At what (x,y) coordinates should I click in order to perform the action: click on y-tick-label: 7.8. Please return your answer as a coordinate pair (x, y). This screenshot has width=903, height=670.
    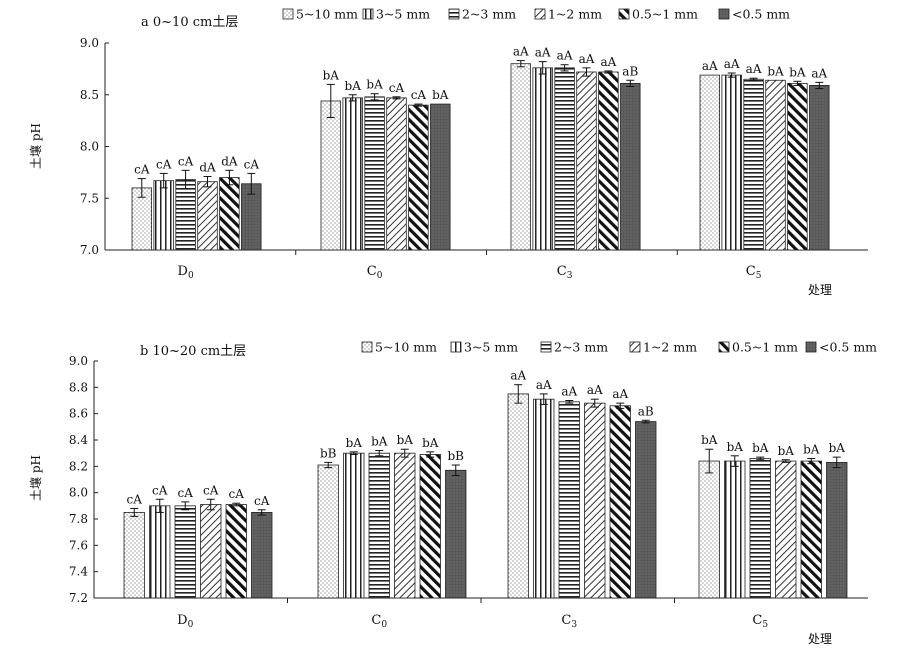
    Looking at the image, I should click on (78, 519).